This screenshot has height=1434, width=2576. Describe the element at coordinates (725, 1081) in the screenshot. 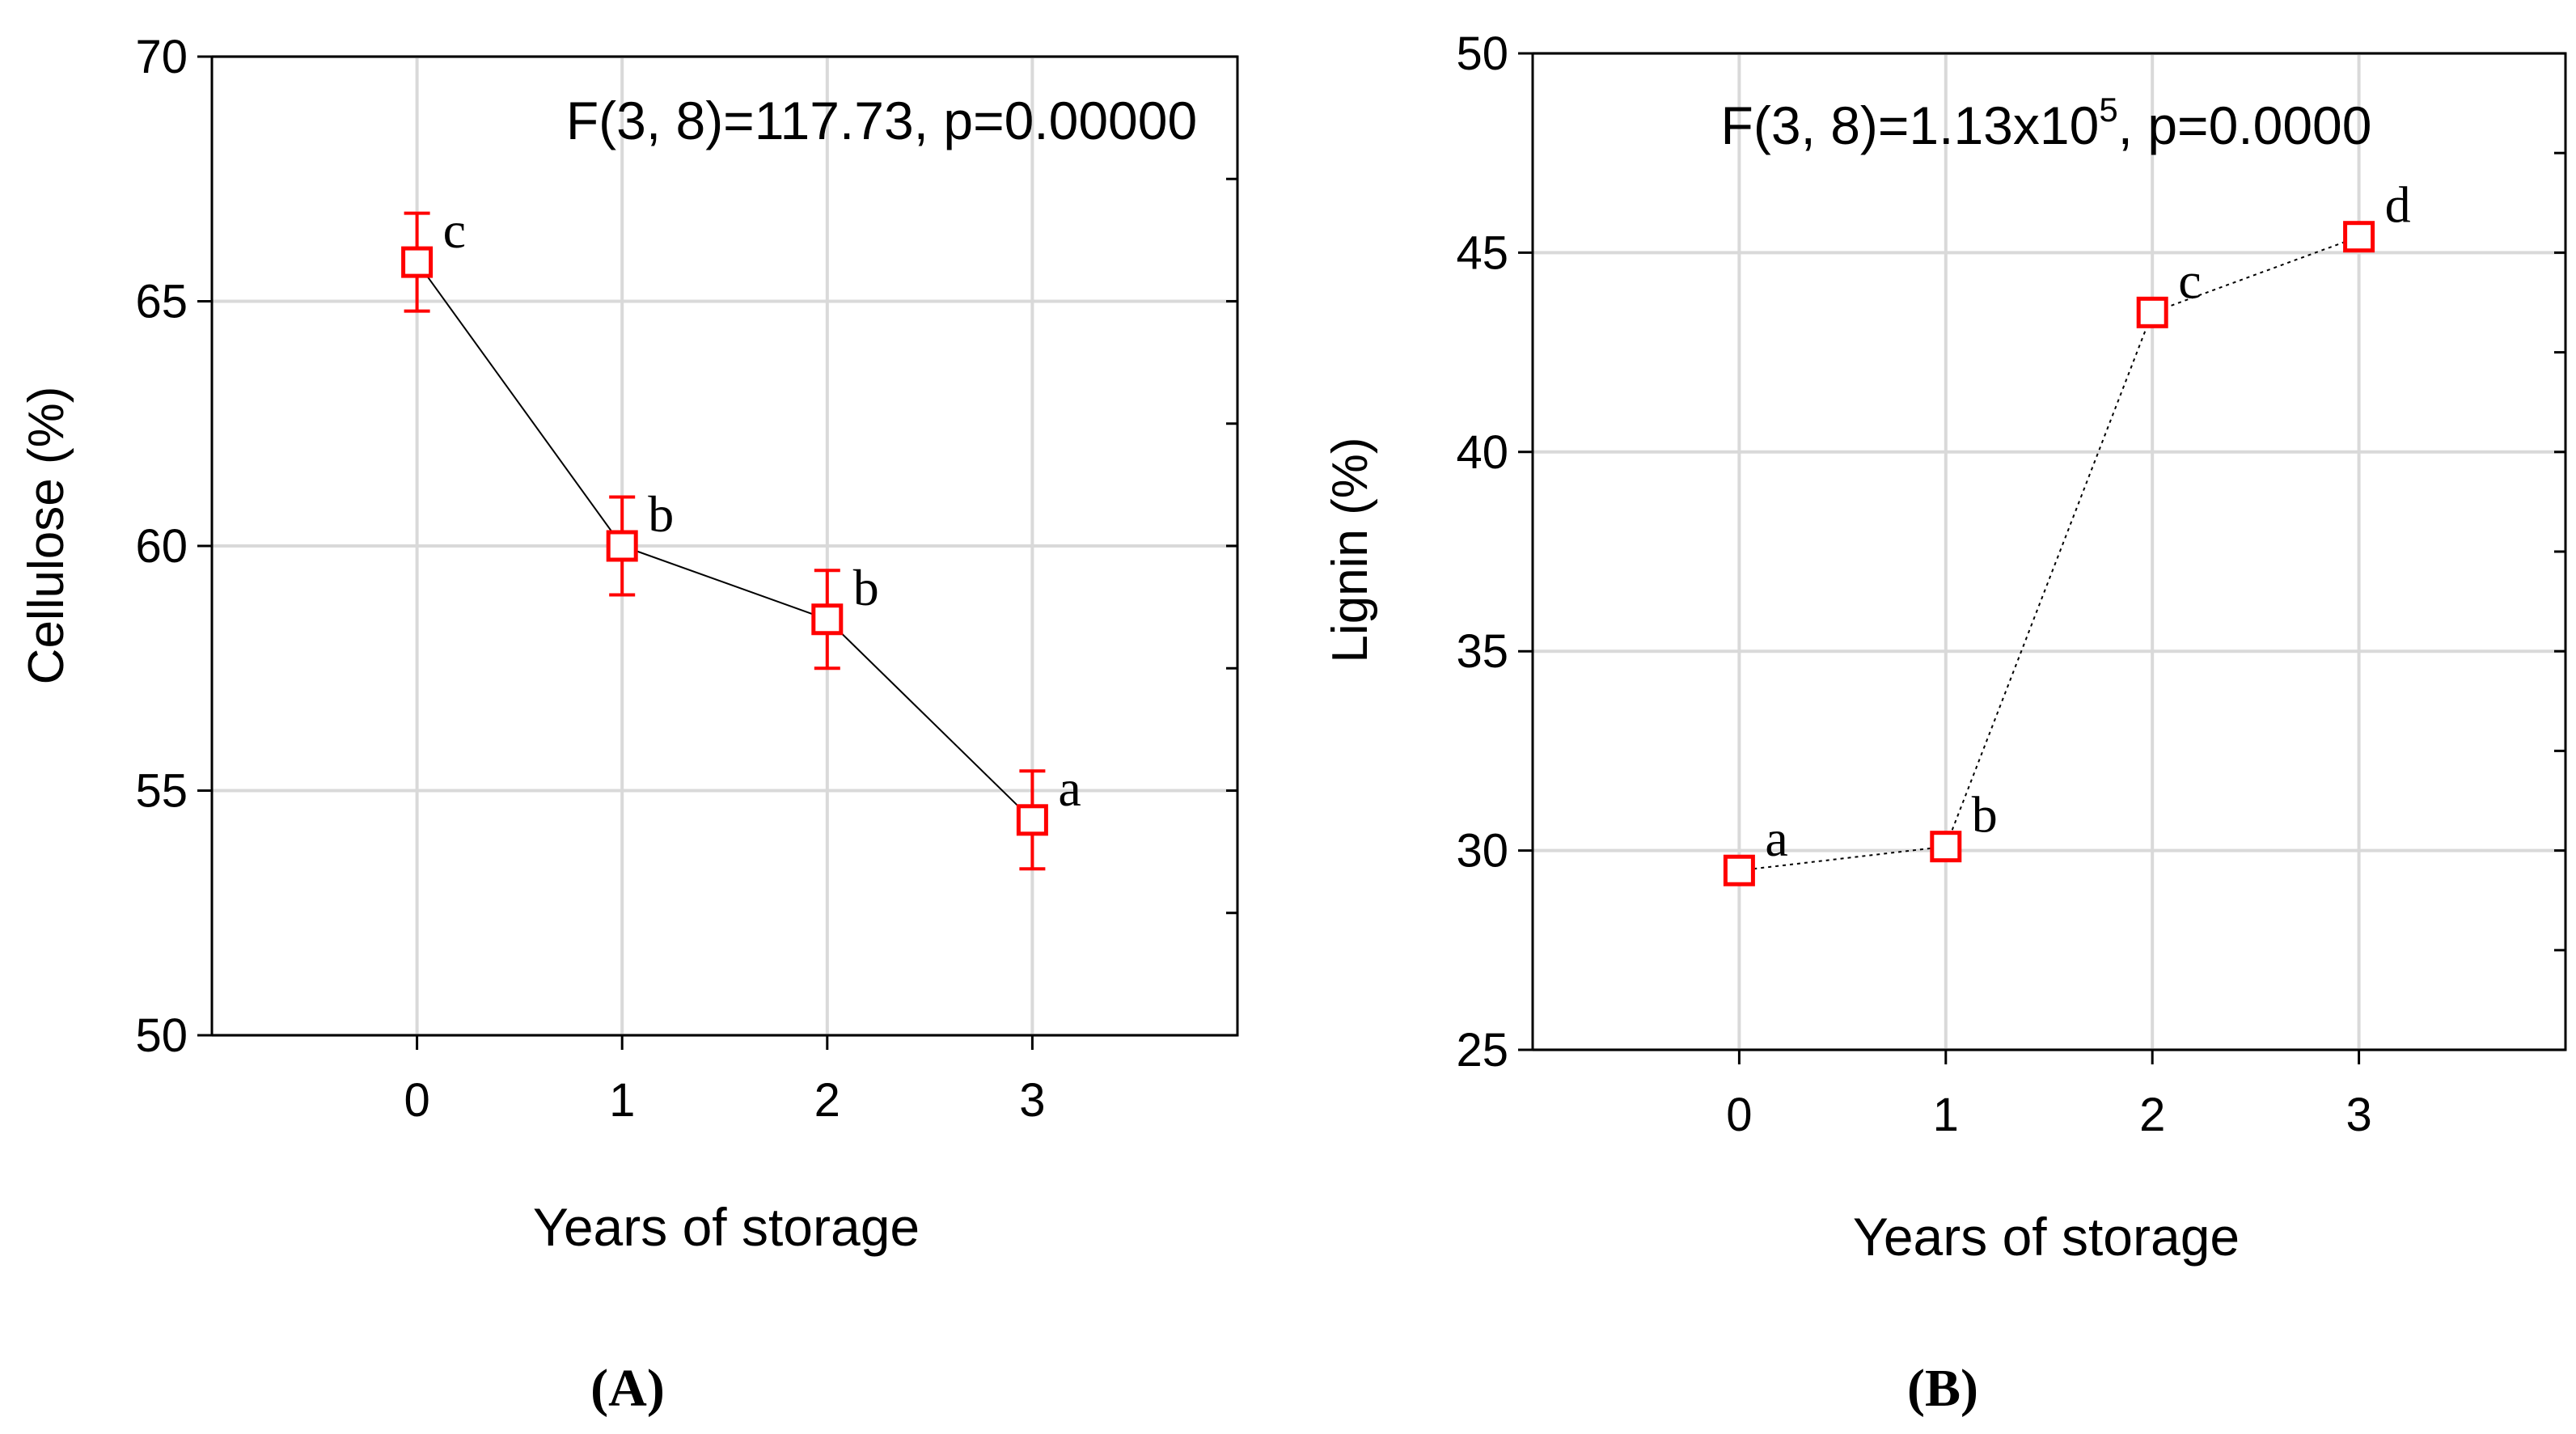

I see `x-ticks-a: 0 1 2 3` at that location.